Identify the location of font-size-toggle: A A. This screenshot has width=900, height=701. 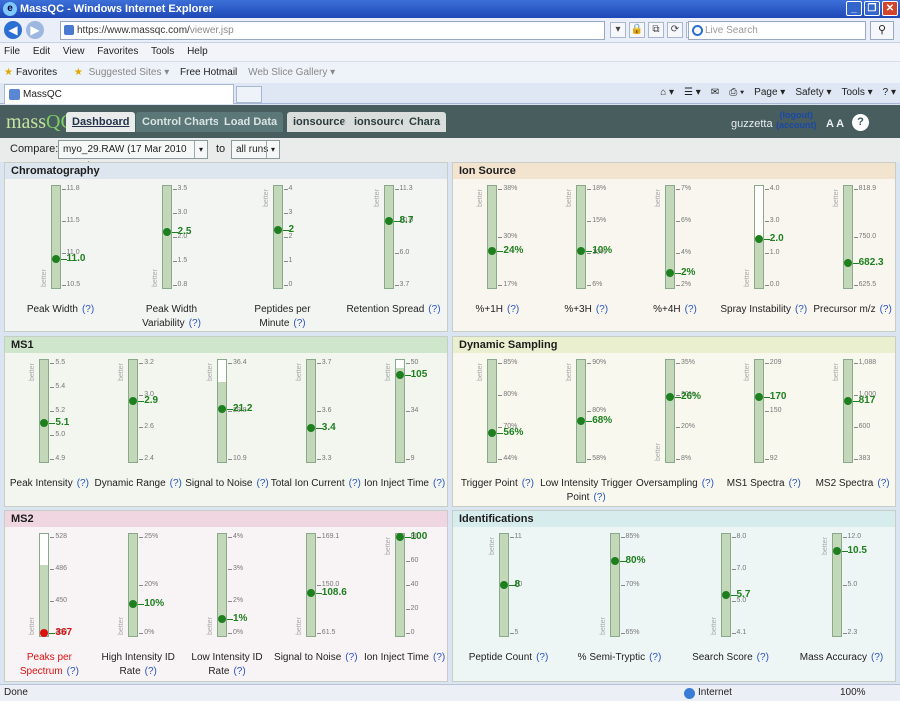
(835, 124).